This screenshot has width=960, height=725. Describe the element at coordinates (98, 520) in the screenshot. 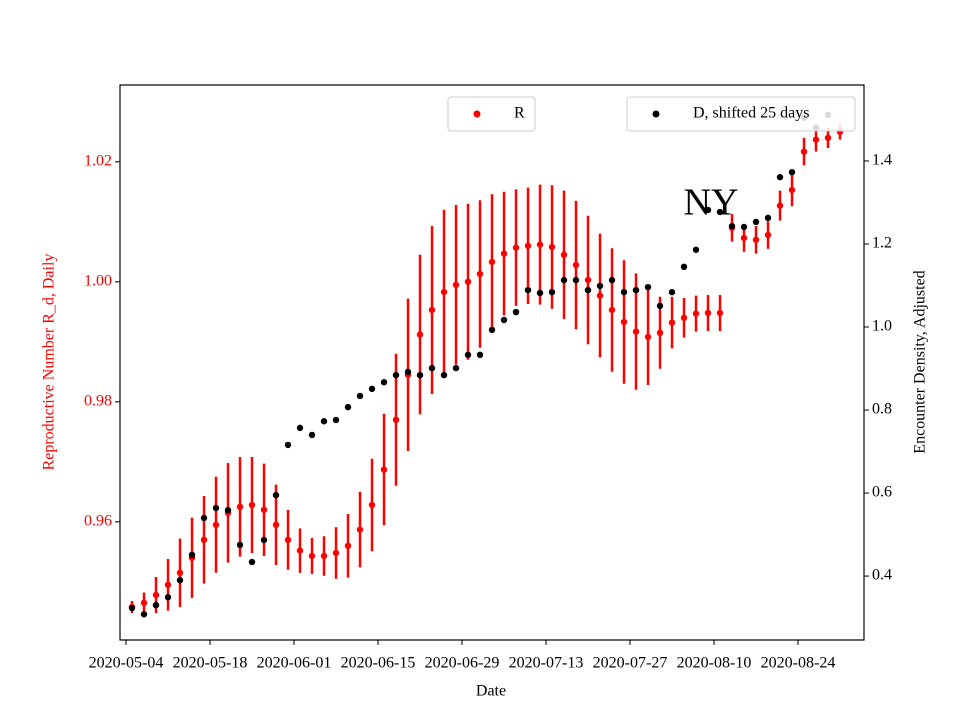

I see `y-tick-label: 0.96` at that location.